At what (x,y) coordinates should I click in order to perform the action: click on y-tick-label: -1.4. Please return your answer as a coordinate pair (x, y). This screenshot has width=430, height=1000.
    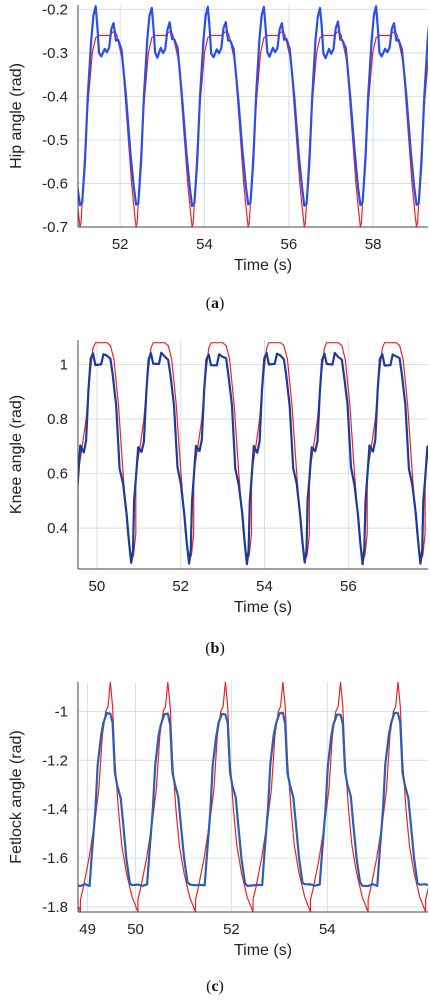
    Looking at the image, I should click on (55, 809).